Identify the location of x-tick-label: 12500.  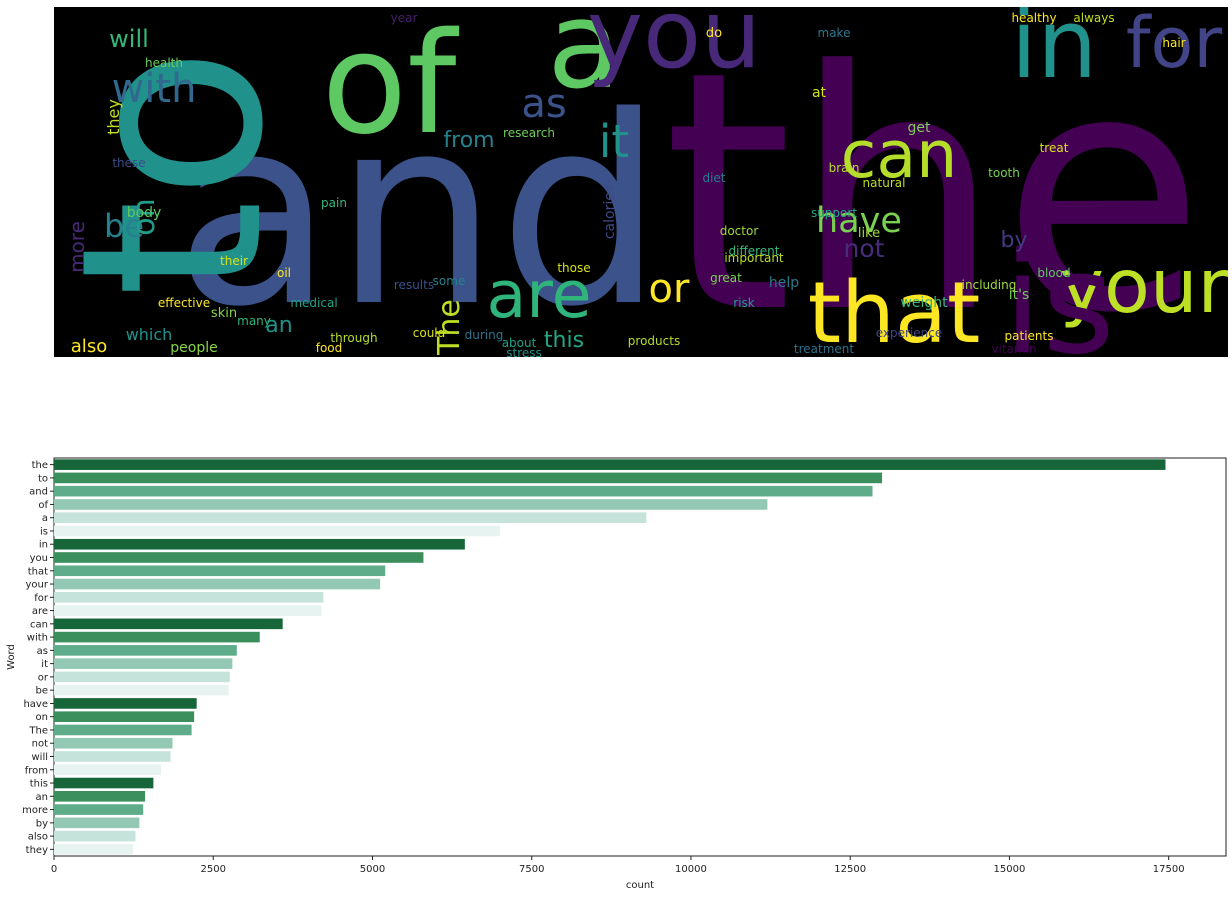
(850, 869).